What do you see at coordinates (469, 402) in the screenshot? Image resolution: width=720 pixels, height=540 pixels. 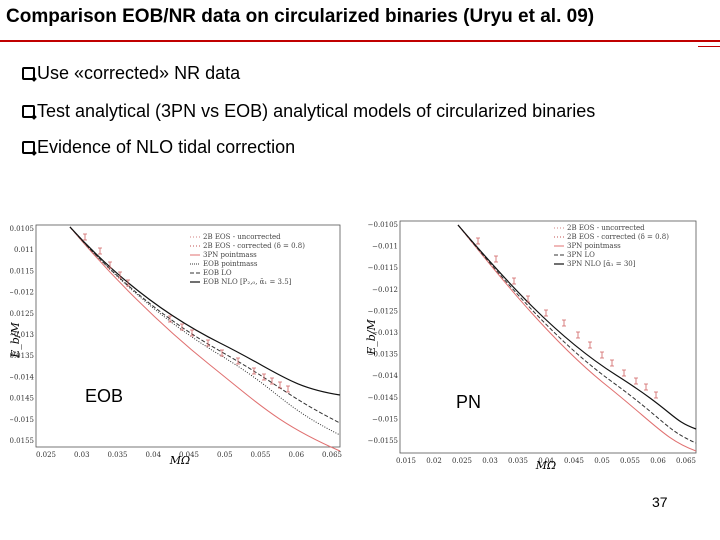 I see `pn-overlay-label: PN` at bounding box center [469, 402].